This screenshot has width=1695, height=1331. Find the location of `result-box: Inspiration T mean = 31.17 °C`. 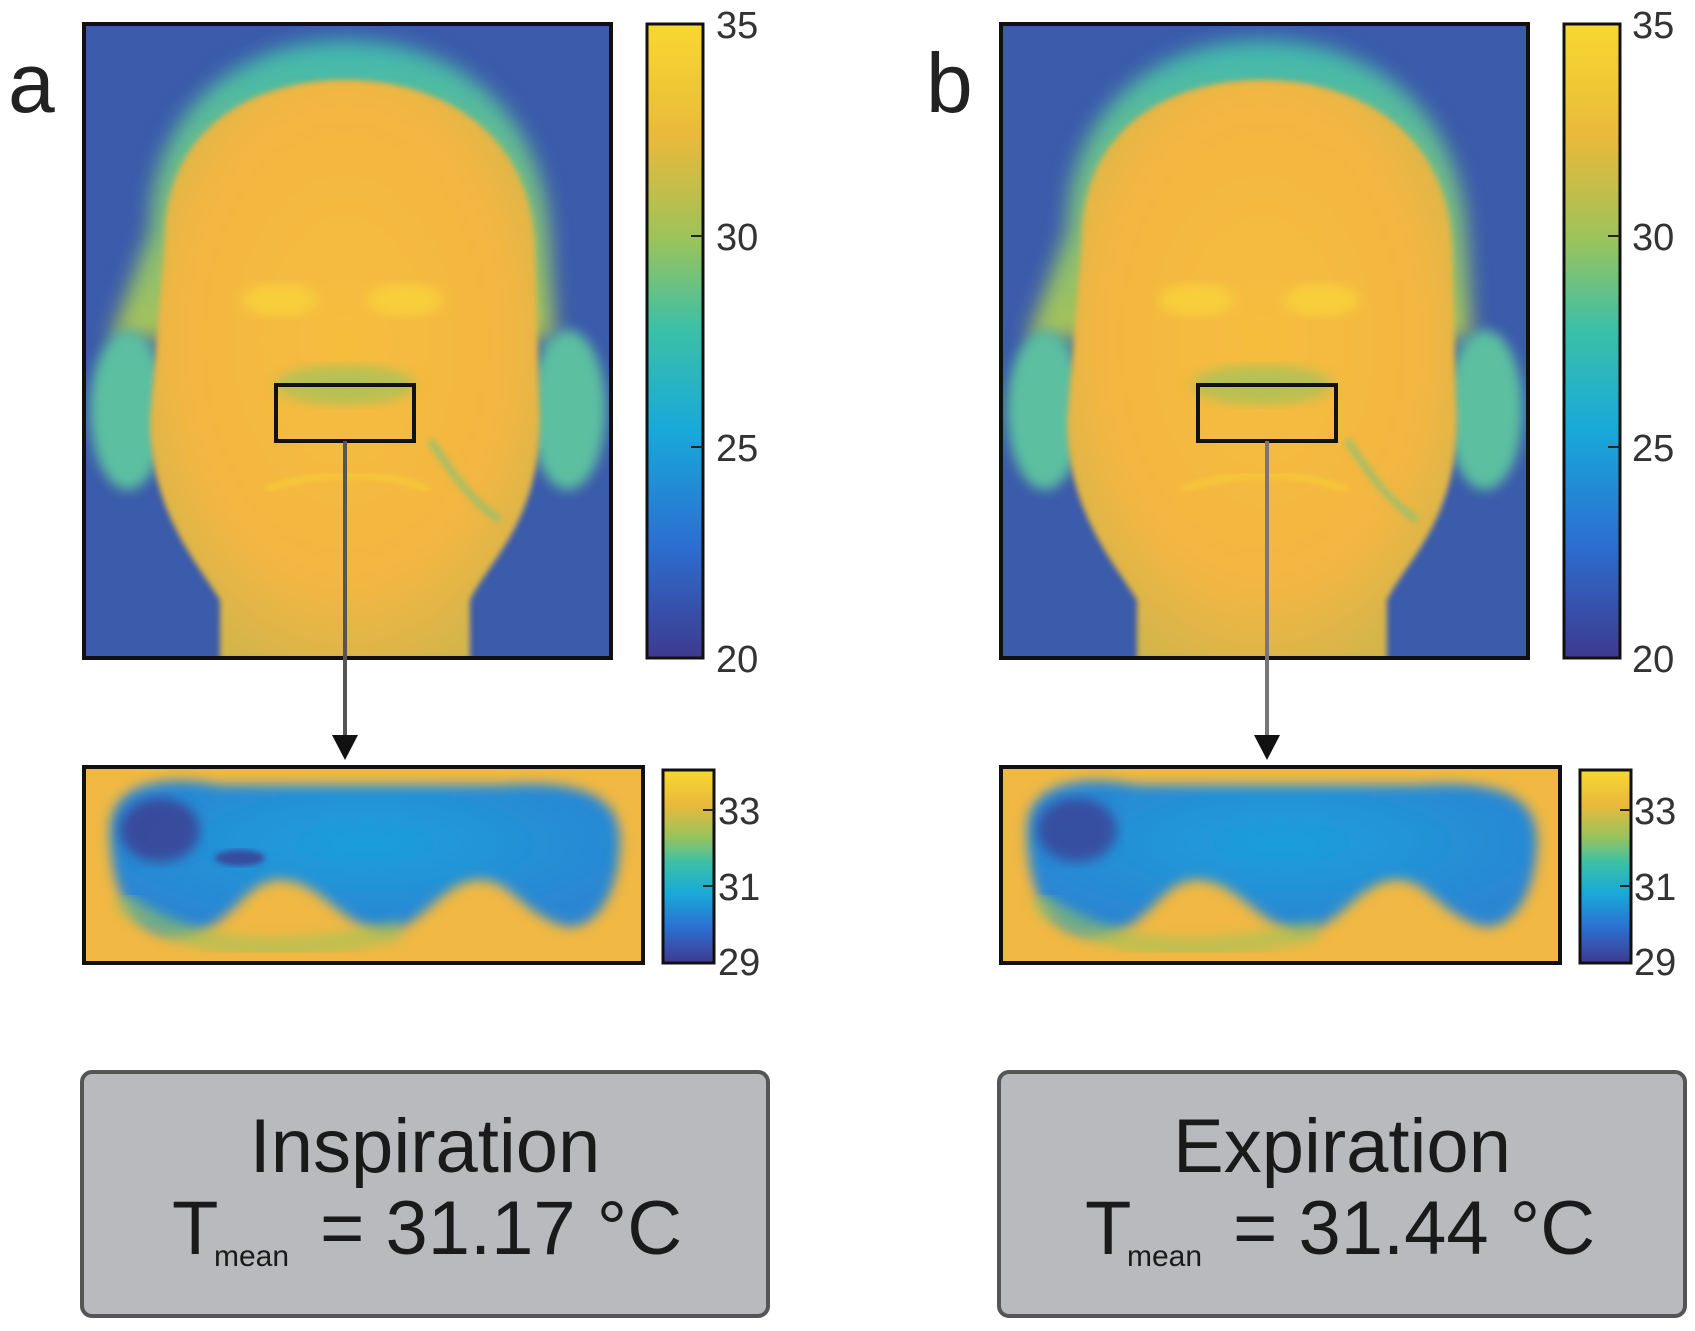

result-box: Inspiration T mean = 31.17 °C is located at coordinates (425, 1194).